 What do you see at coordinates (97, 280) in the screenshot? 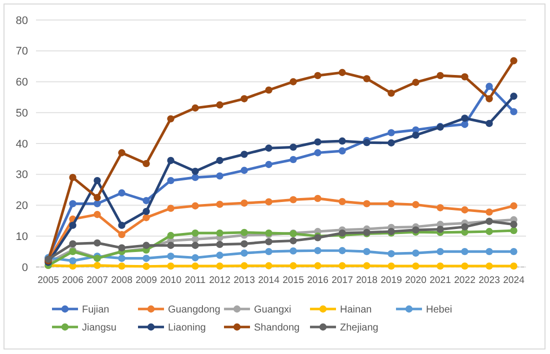
I see `x-tick-label: 2007` at bounding box center [97, 280].